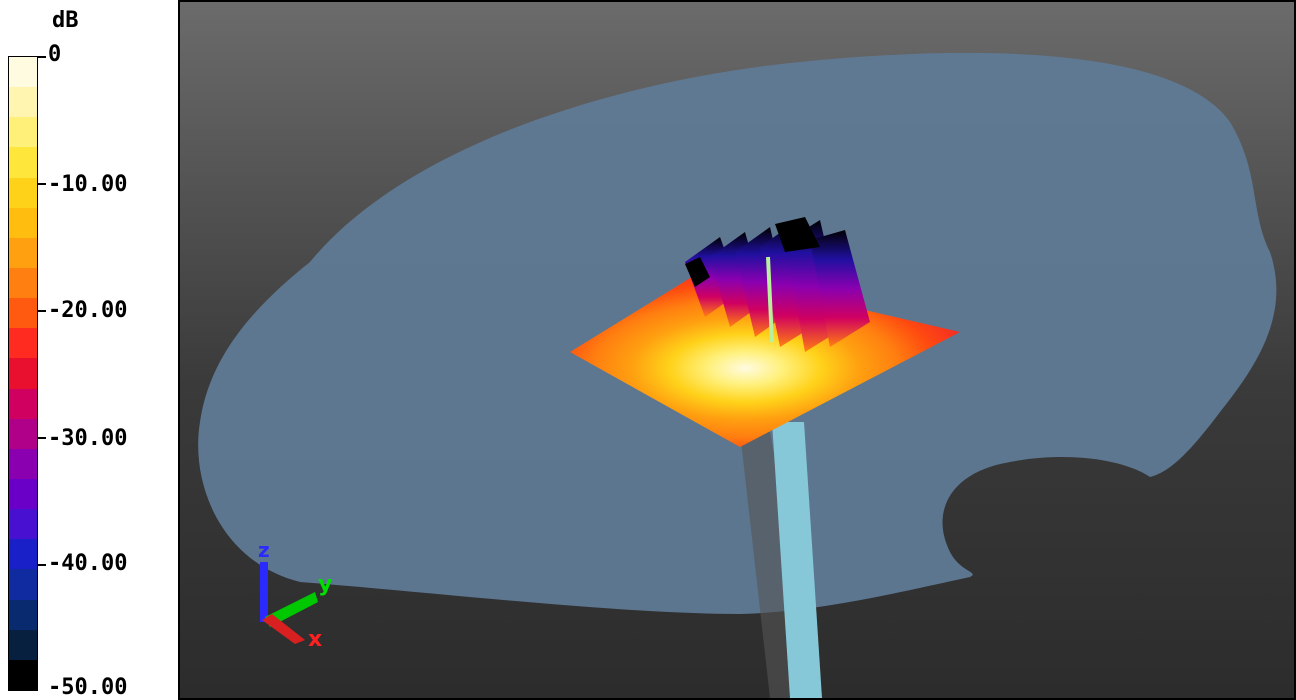 The image size is (1296, 700). What do you see at coordinates (88, 563) in the screenshot?
I see `colorbar-label-40: -40.00` at bounding box center [88, 563].